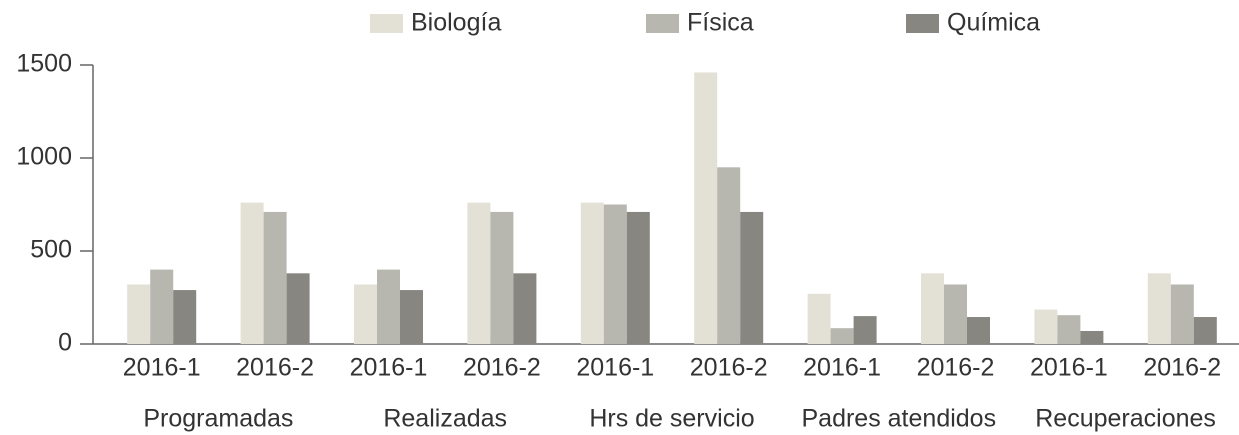 The width and height of the screenshot is (1239, 435). I want to click on group-label: Hrs de servicio, so click(671, 419).